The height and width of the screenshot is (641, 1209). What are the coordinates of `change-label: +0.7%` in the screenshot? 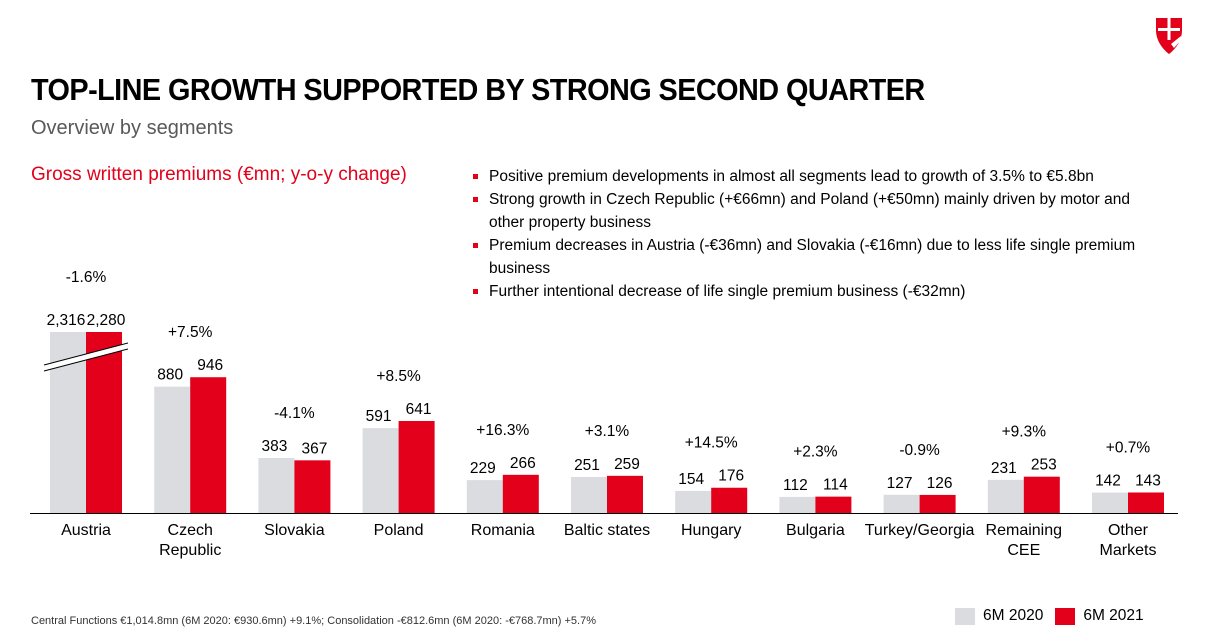 It's located at (1128, 447).